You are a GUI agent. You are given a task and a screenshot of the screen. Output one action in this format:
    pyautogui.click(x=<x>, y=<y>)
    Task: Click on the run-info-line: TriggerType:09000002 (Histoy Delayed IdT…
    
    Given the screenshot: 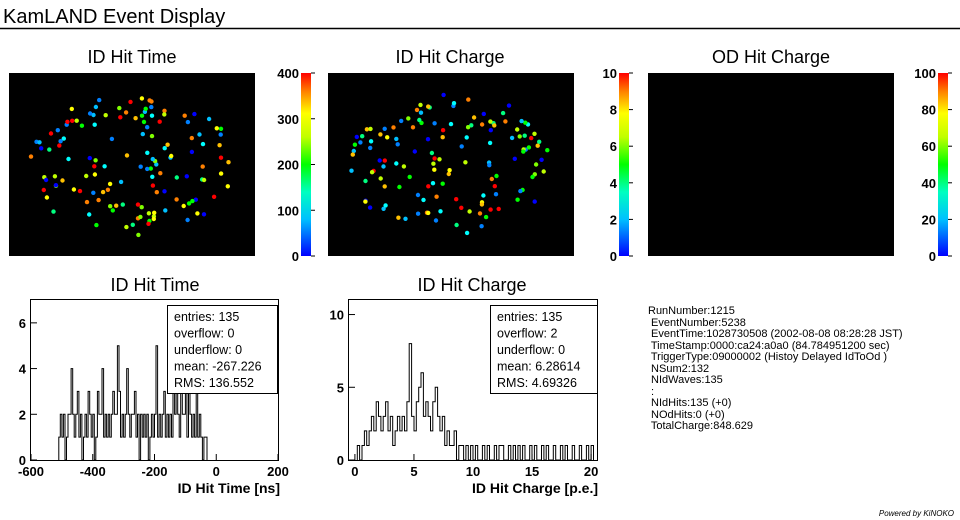 What is the action you would take?
    pyautogui.click(x=768, y=357)
    